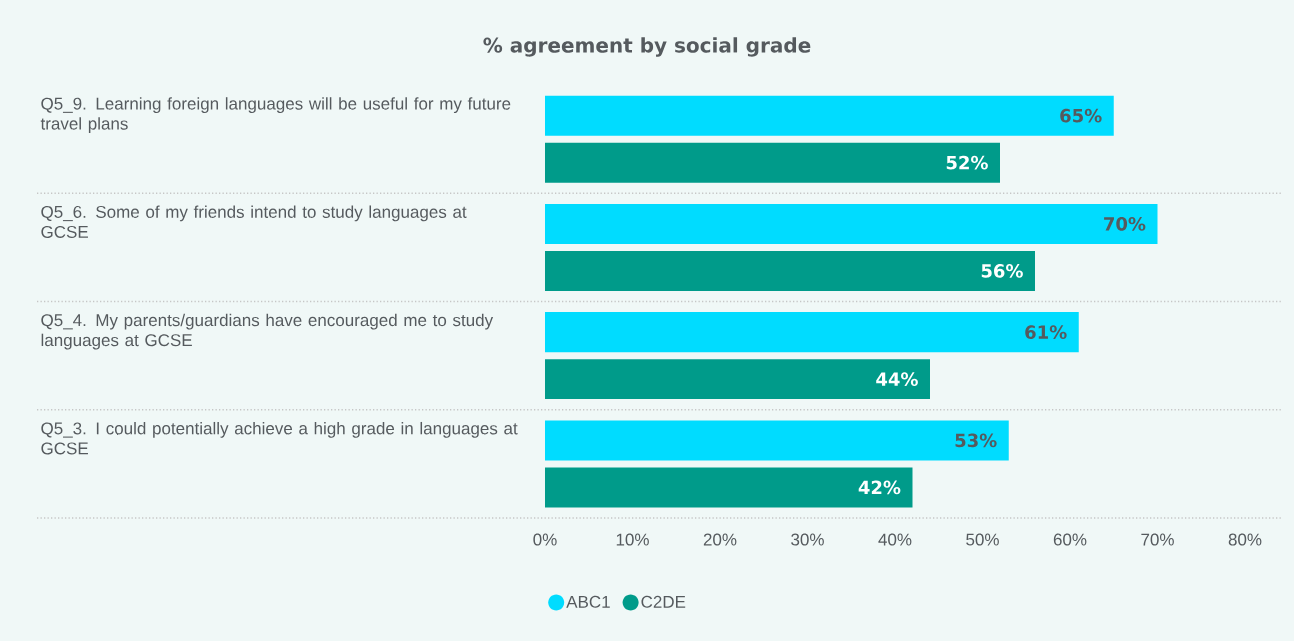 This screenshot has width=1294, height=641. Describe the element at coordinates (279, 438) in the screenshot. I see `y-tick-label: Q5_3. I could potentially achieve a high grade in languages at GCSE` at that location.